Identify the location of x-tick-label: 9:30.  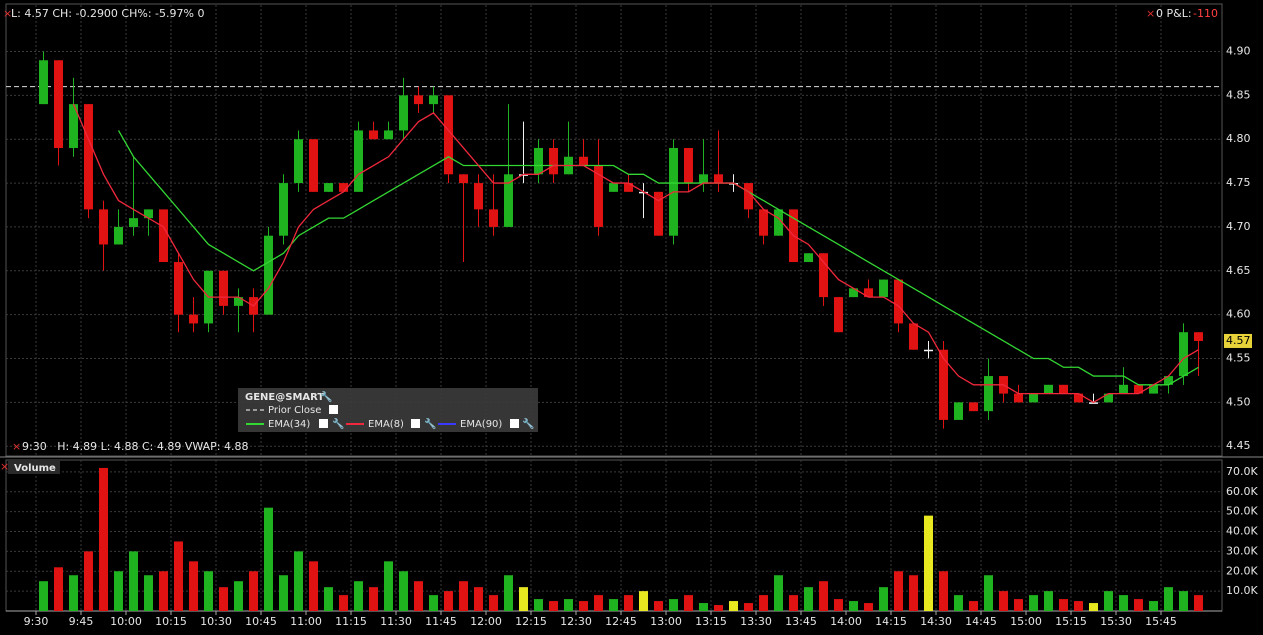
(36, 621).